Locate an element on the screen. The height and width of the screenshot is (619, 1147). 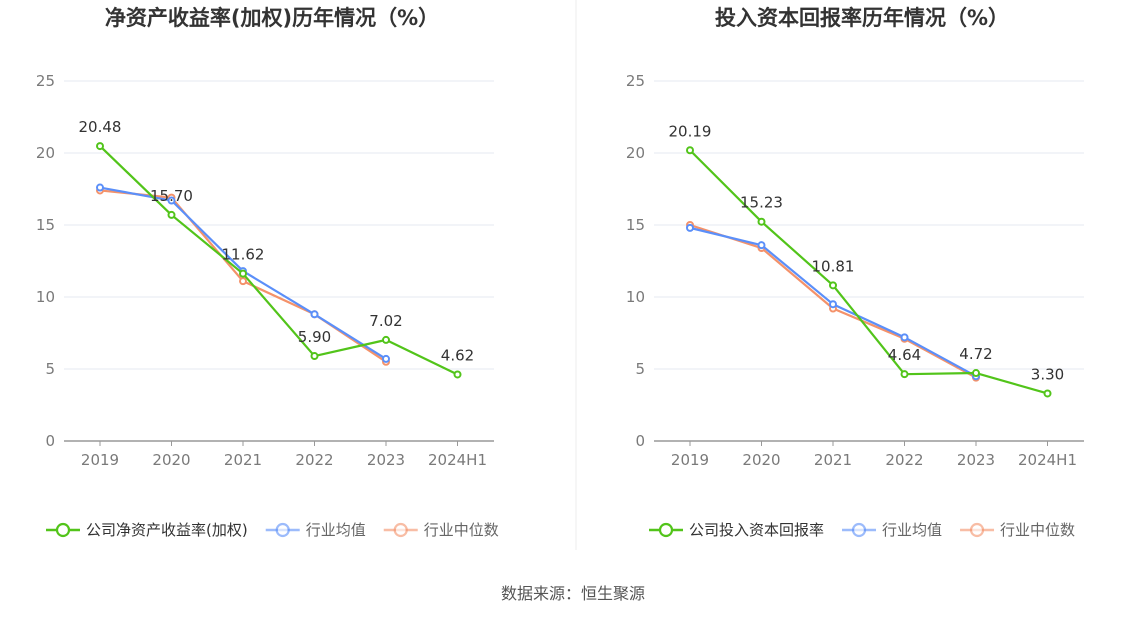
data-label: 4.62 is located at coordinates (457, 355).